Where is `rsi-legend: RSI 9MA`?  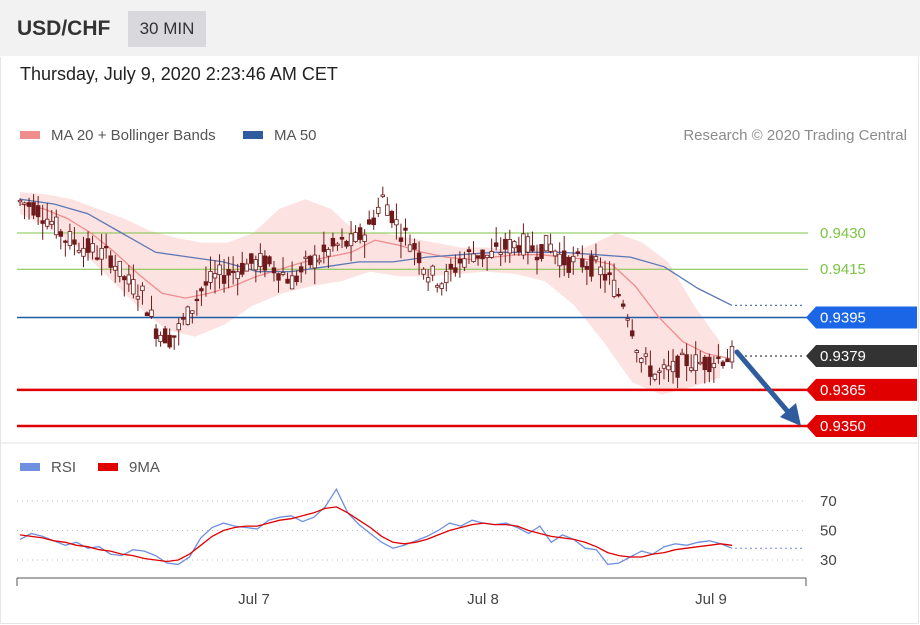
rsi-legend: RSI 9MA is located at coordinates (90, 467).